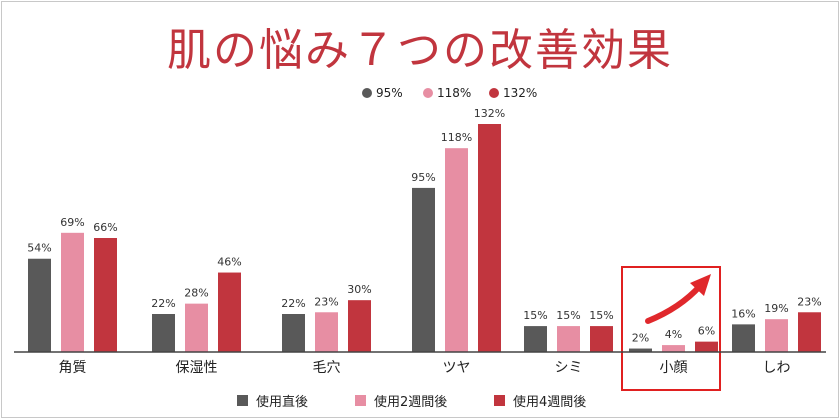 This screenshot has width=840, height=419. What do you see at coordinates (706, 331) in the screenshot?
I see `data-label-5-2: 6%` at bounding box center [706, 331].